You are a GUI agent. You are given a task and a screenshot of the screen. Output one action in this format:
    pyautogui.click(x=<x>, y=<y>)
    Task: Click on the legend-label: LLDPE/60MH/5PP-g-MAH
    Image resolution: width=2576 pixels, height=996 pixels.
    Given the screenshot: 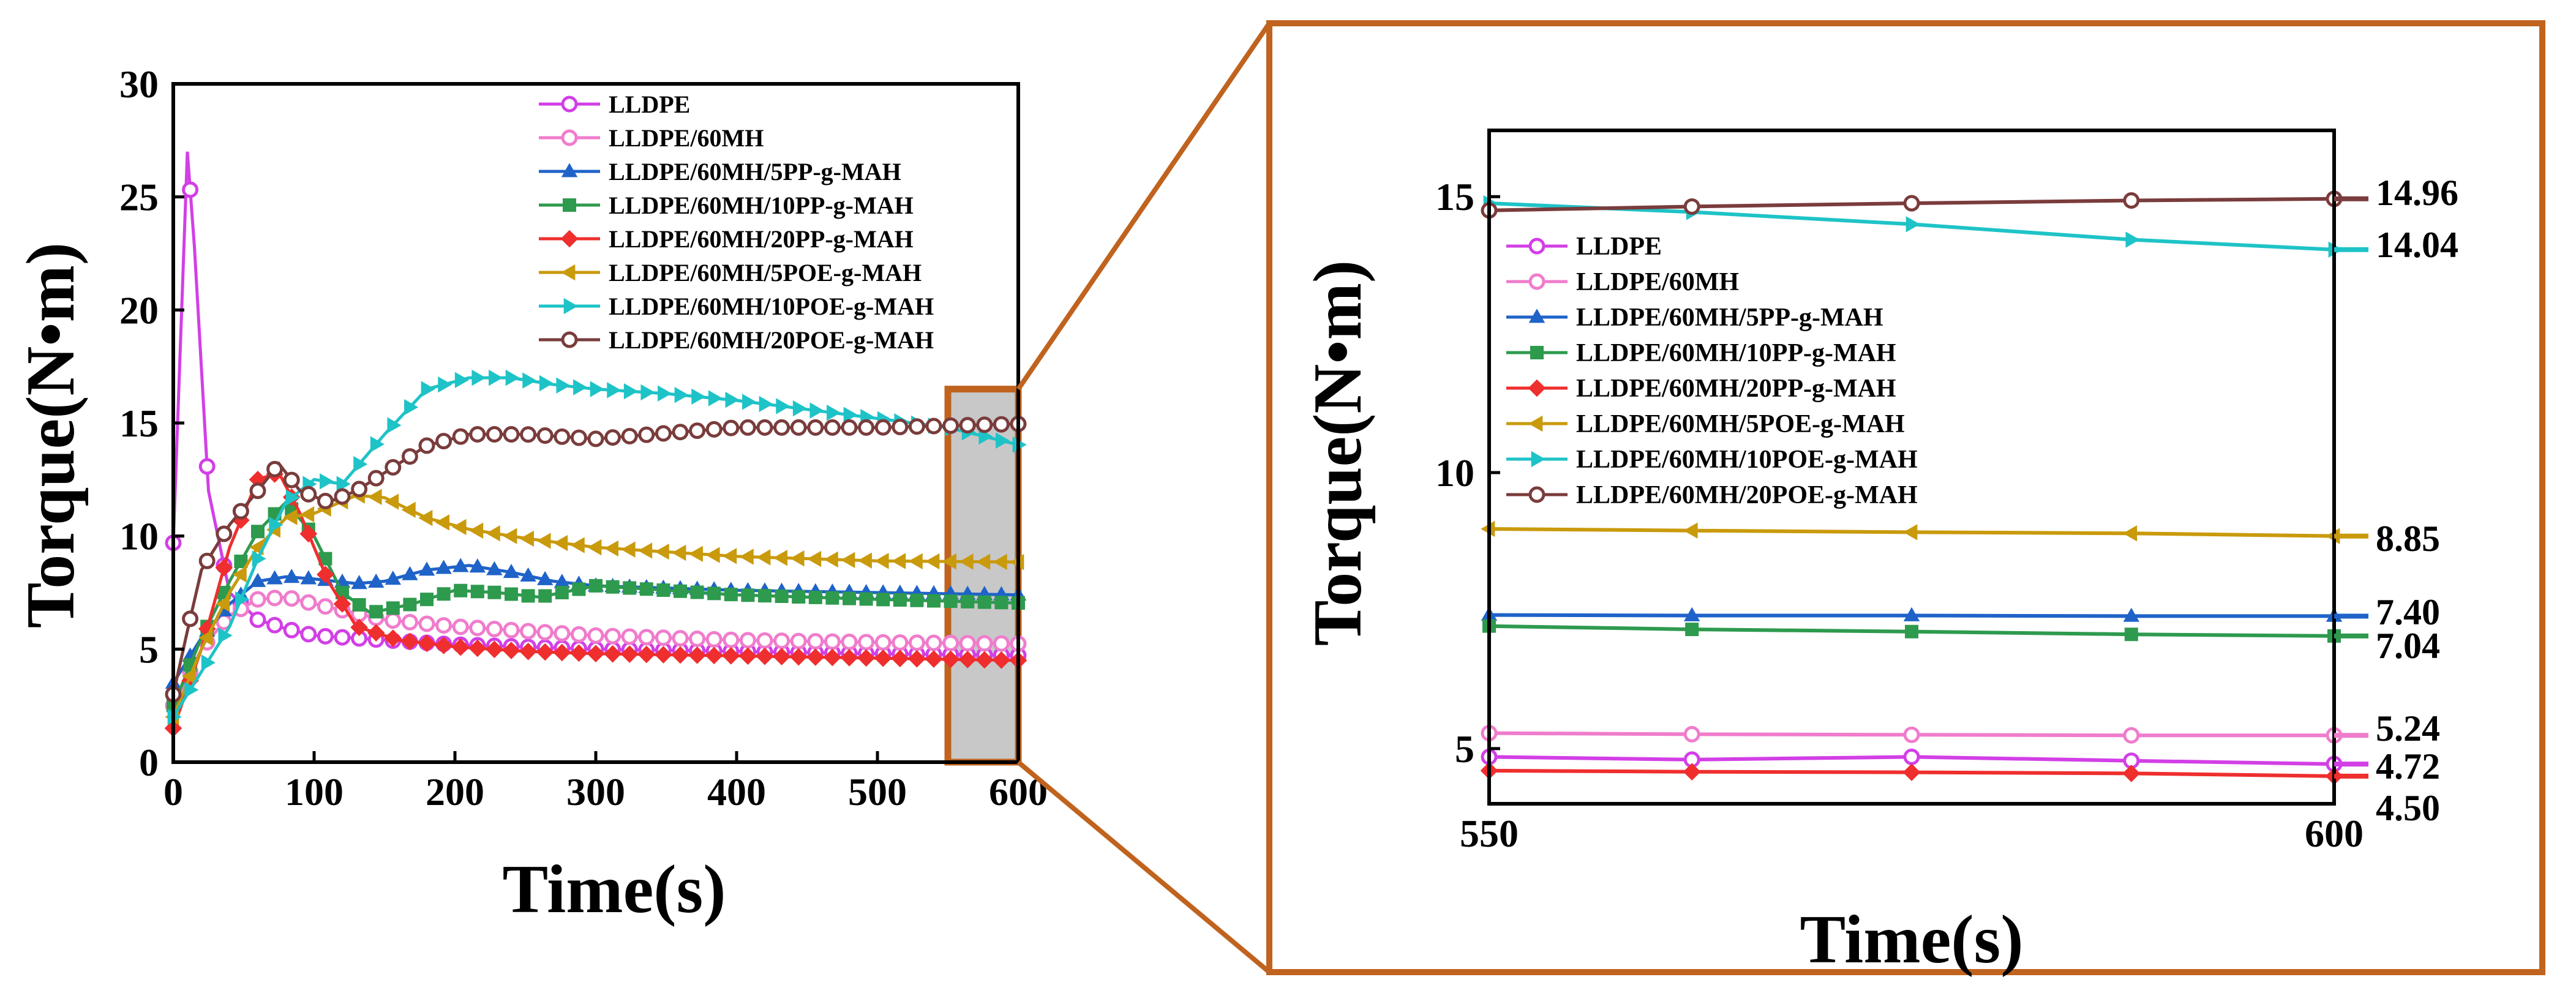 What is the action you would take?
    pyautogui.click(x=1729, y=318)
    